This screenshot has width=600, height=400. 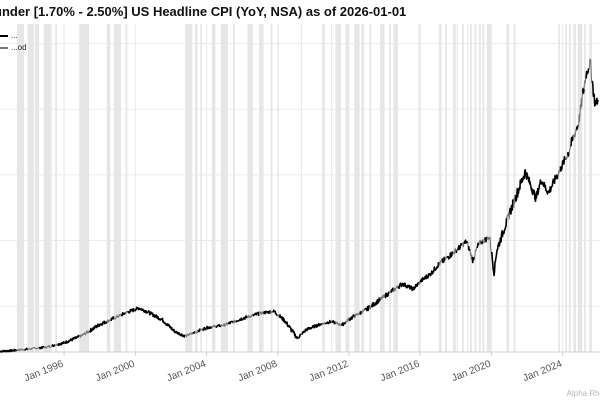 I want to click on watermark: Alpha Rho, so click(x=583, y=393).